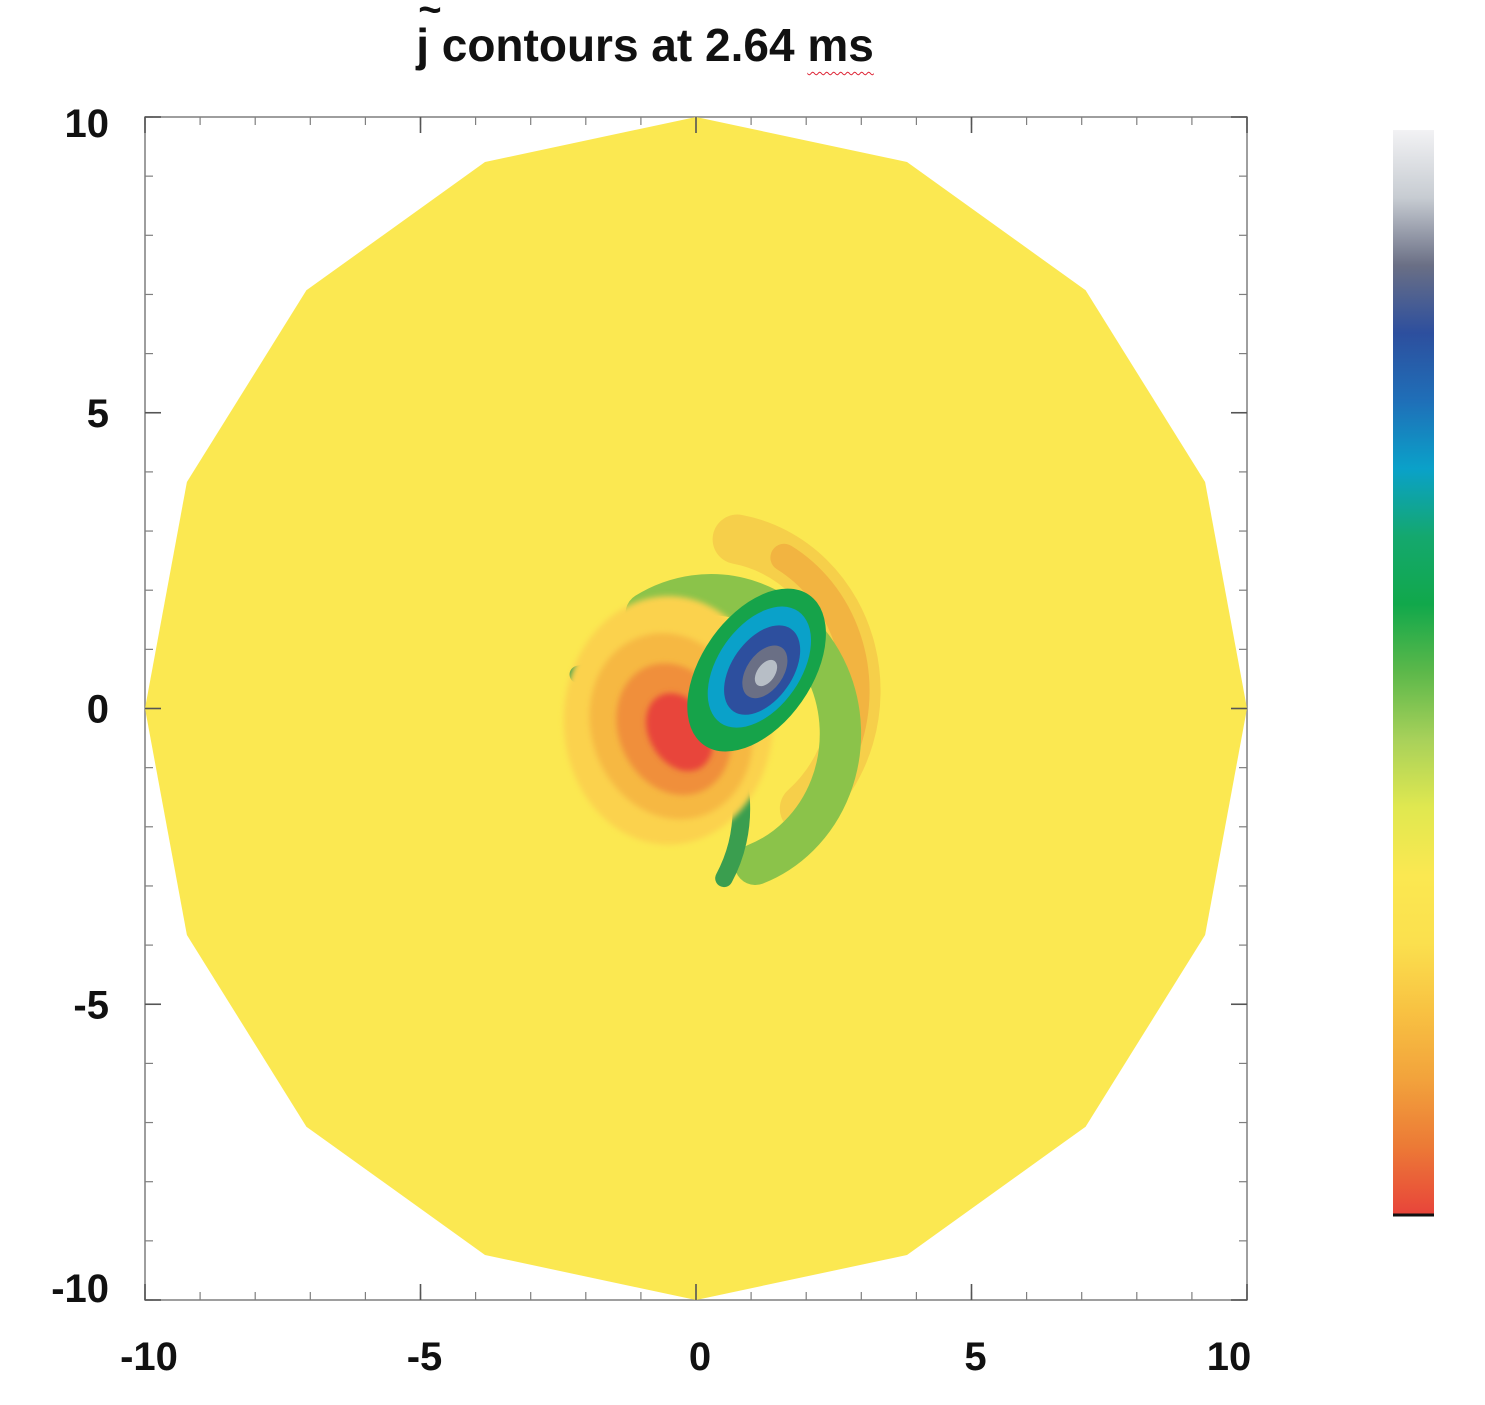 The width and height of the screenshot is (1485, 1405). What do you see at coordinates (425, 1357) in the screenshot?
I see `x-tick-label: -5` at bounding box center [425, 1357].